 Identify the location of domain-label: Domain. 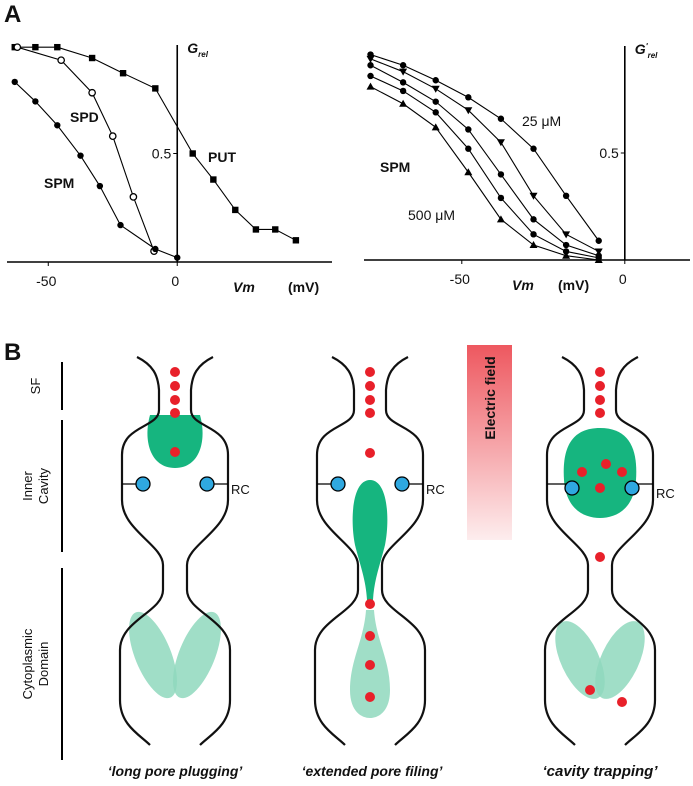
(43, 664).